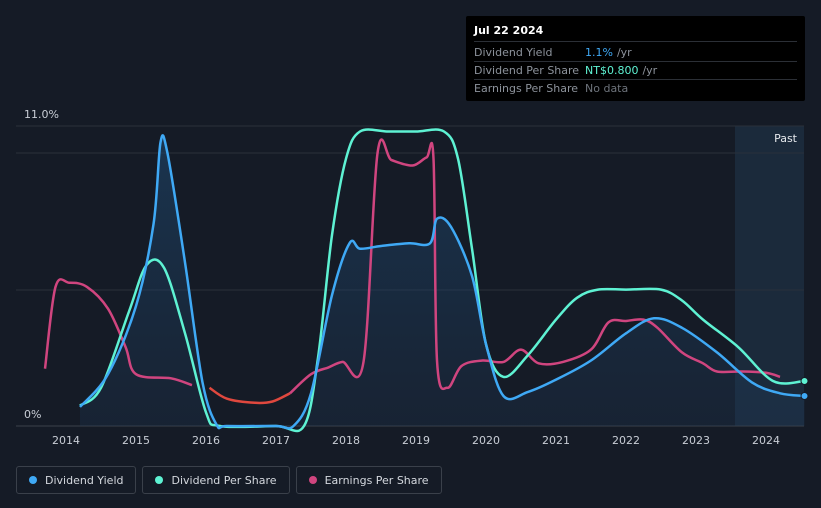 This screenshot has width=821, height=508. I want to click on tooltip-label: Dividend Yield, so click(513, 52).